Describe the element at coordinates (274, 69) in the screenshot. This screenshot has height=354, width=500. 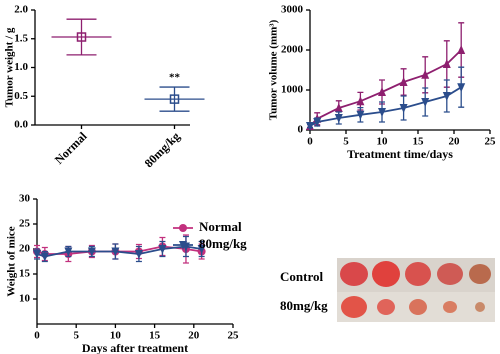
I see `y-axis-label: Tumor volume (mm³)` at that location.